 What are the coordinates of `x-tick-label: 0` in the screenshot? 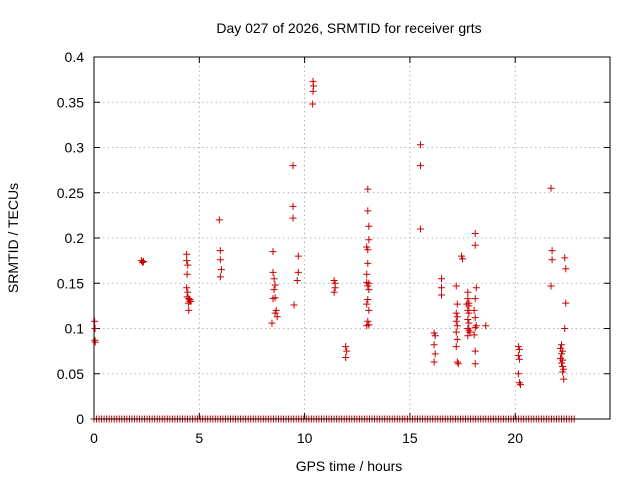 It's located at (94, 438).